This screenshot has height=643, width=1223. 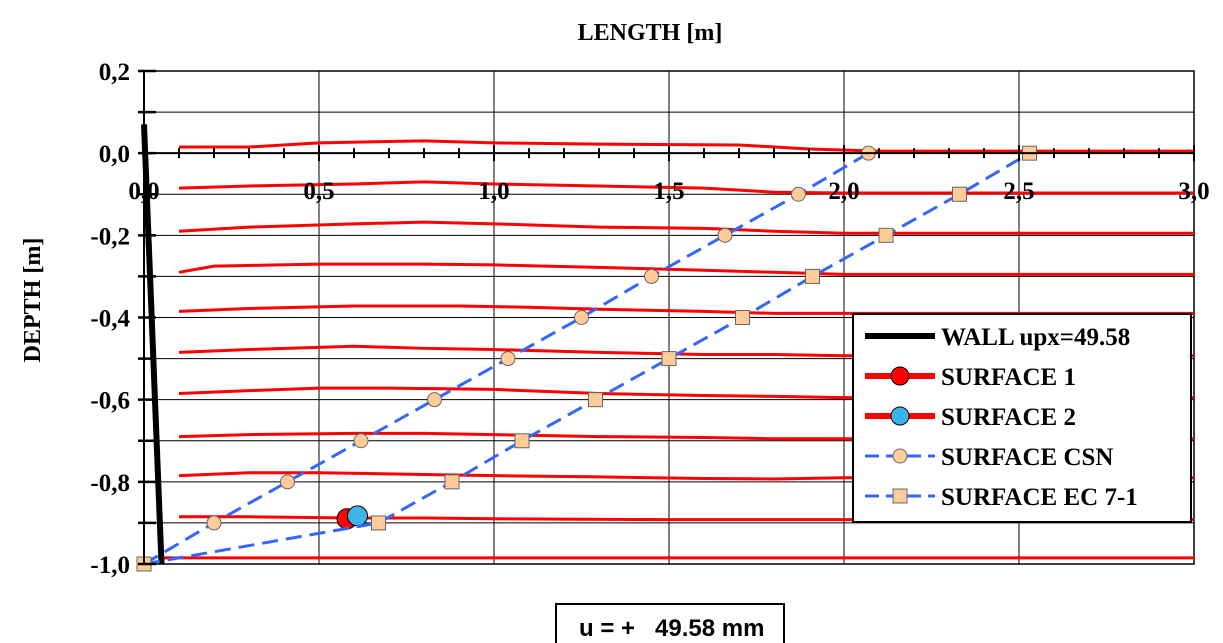 I want to click on x-tick-label: 0,5, so click(x=318, y=191).